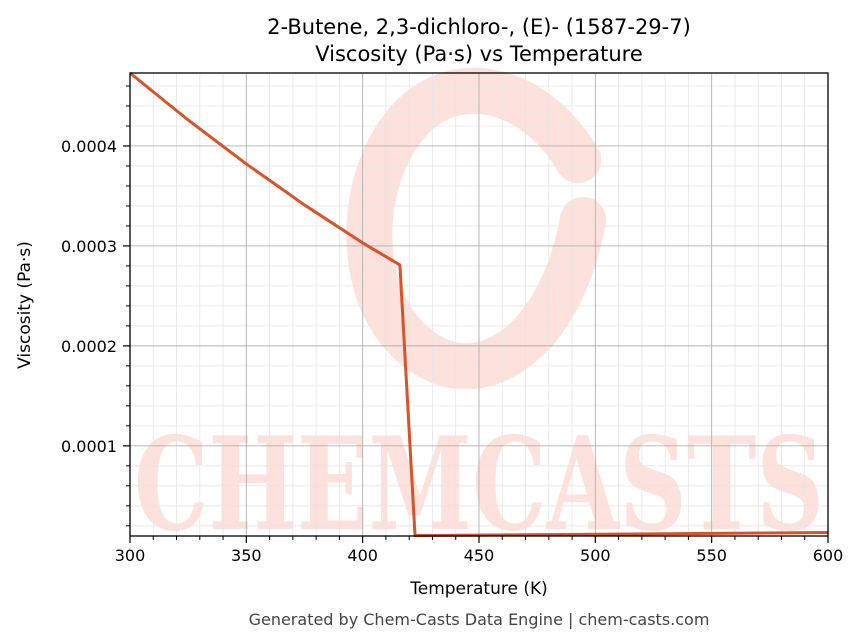  I want to click on y-tick-label: 0.0001, so click(89, 446).